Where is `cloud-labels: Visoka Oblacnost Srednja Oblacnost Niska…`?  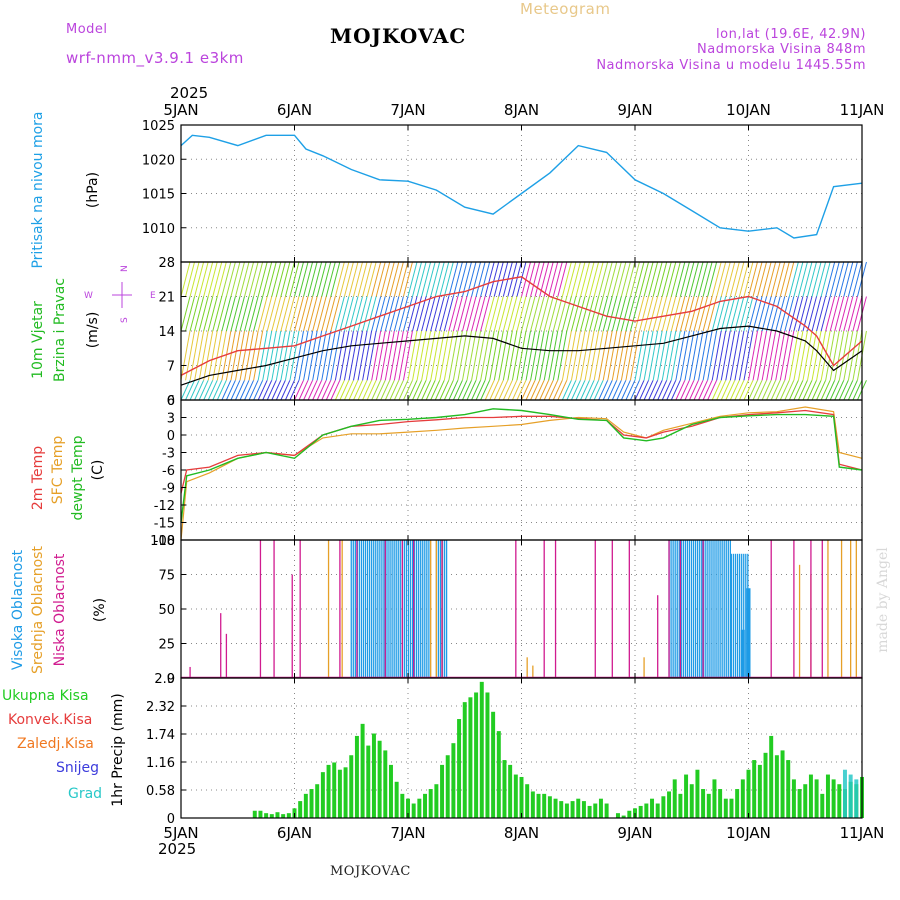
cloud-labels: Visoka Oblacnost Srednja Oblacnost Niska… is located at coordinates (59, 610).